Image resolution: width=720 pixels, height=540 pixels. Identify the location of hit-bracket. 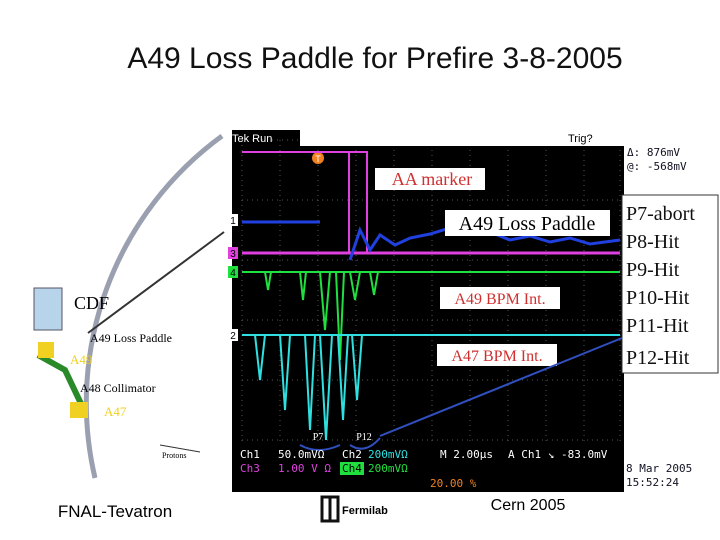
(340, 444).